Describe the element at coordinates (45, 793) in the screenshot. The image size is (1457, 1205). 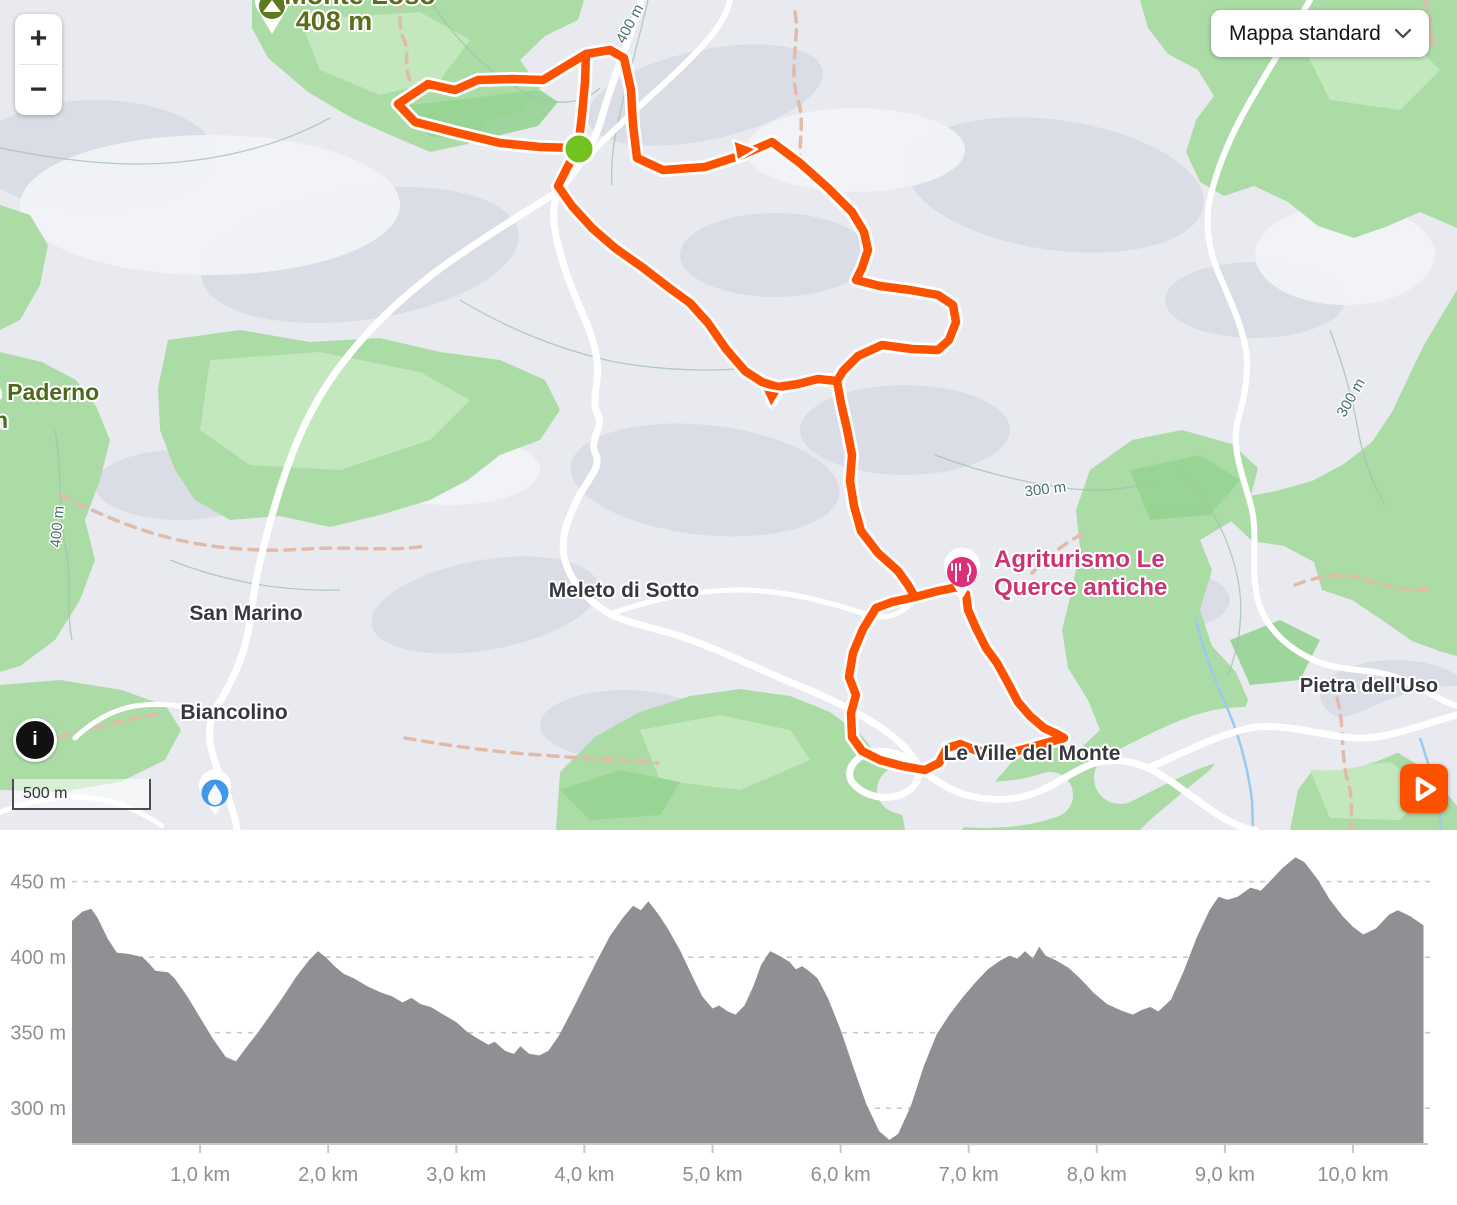
I see `scale-bar-label: 500 m` at that location.